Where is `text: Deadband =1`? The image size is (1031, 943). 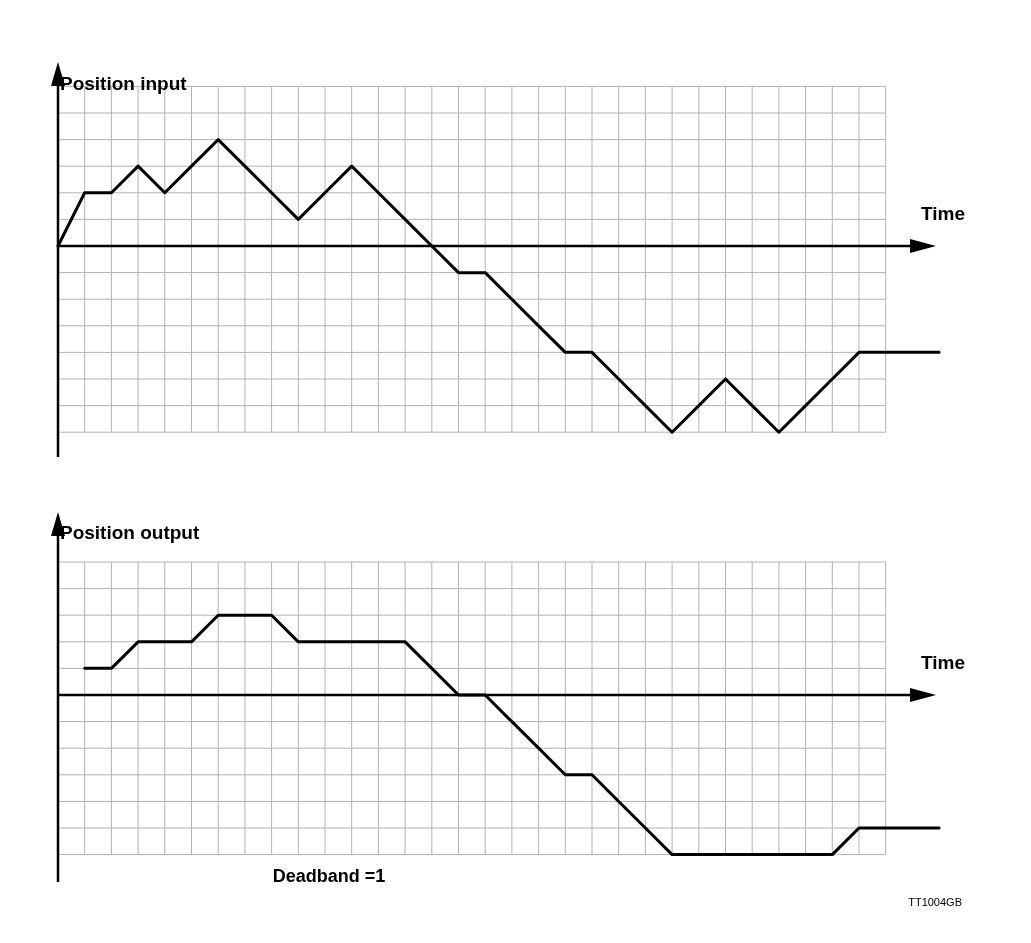
text: Deadband =1 is located at coordinates (329, 876).